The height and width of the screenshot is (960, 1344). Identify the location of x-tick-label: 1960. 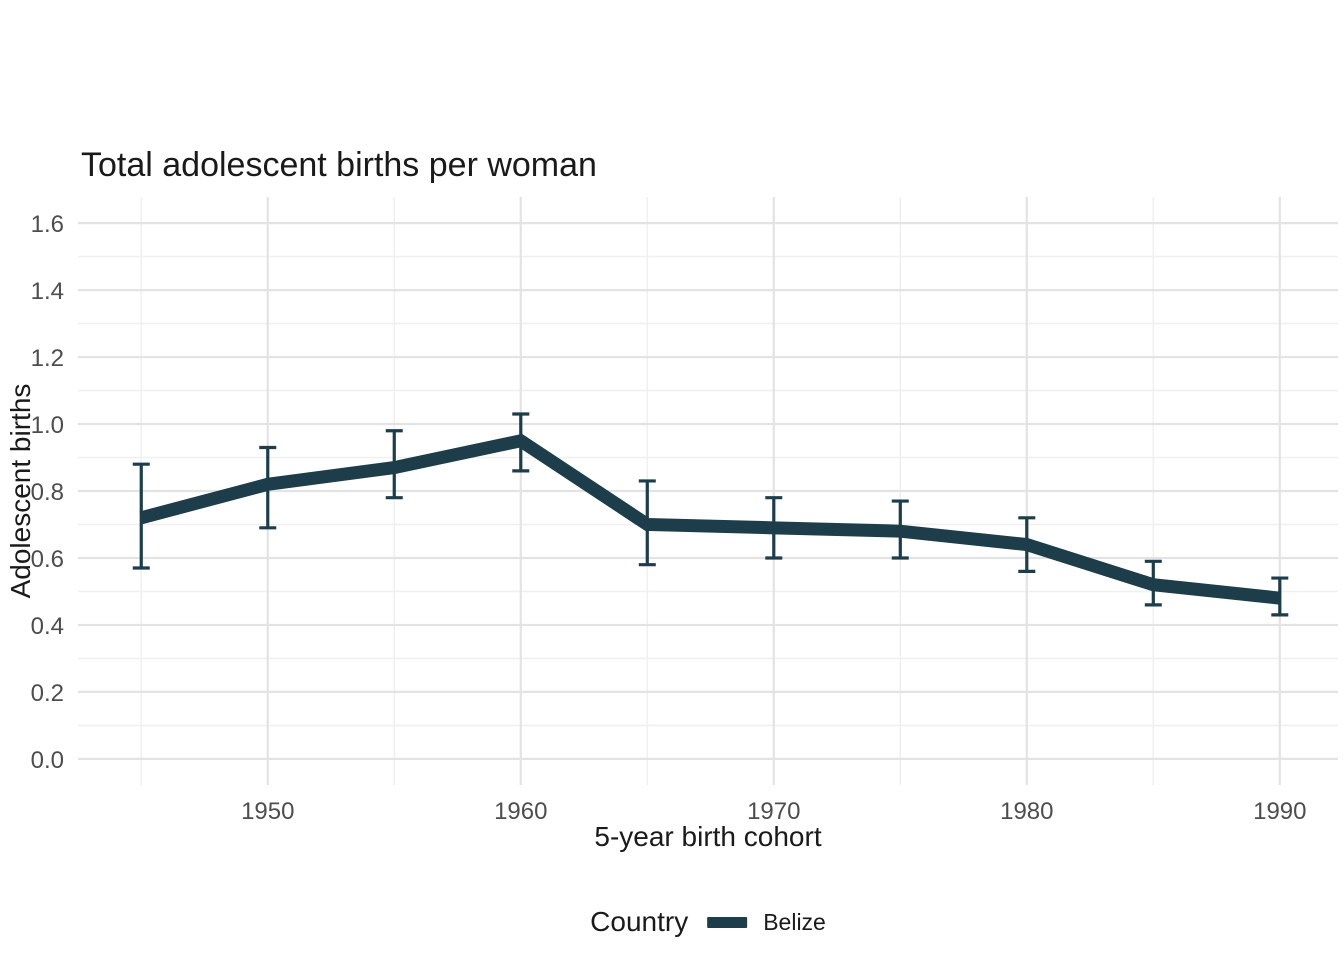
(520, 811).